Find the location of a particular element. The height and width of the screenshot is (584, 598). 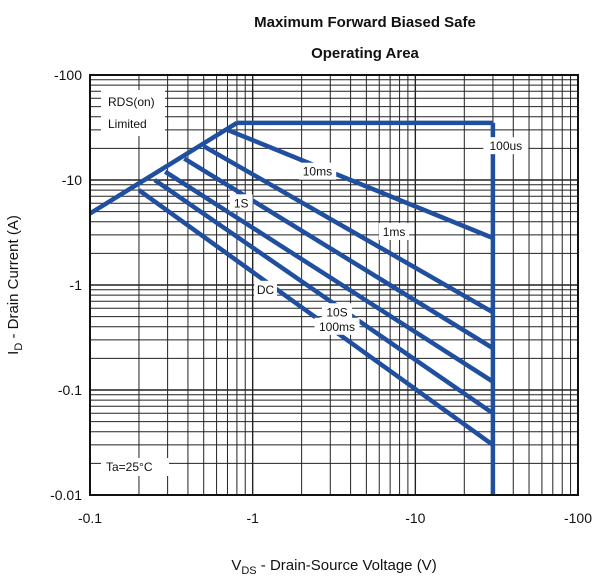

series-label-box-100ms is located at coordinates (337, 326).